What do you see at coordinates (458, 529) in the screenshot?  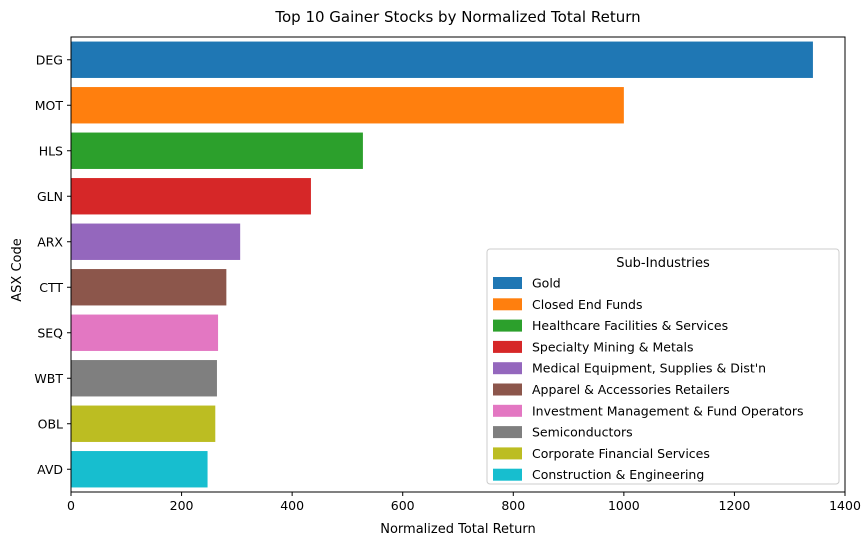 I see `x-axis-label: Normalized Total Return` at bounding box center [458, 529].